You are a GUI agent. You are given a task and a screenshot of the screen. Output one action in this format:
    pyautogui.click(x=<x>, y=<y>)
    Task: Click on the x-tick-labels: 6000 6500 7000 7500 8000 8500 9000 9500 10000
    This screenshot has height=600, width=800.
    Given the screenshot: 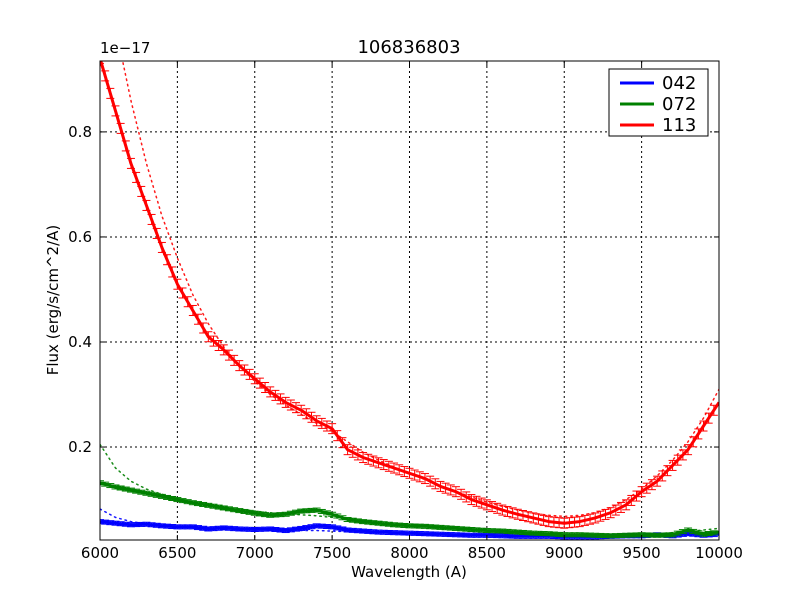 What is the action you would take?
    pyautogui.click(x=412, y=553)
    